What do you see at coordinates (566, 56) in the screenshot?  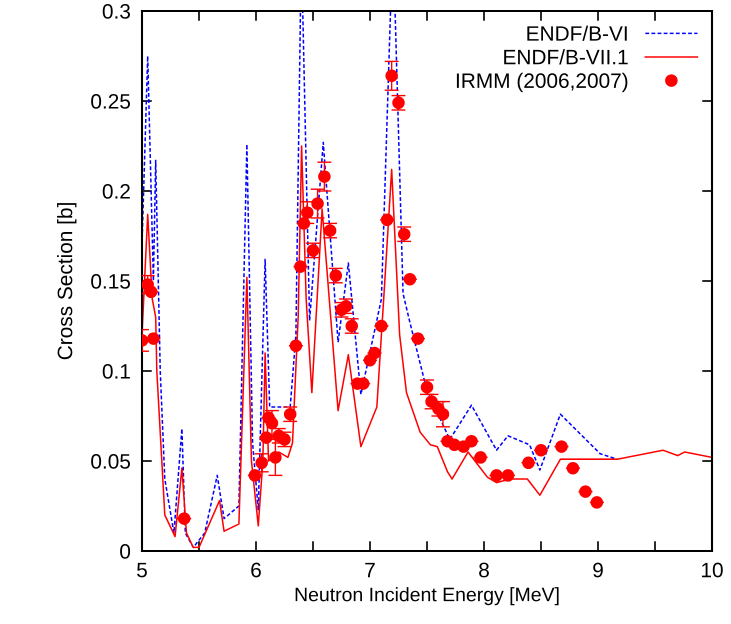 I see `legend-label: ENDF/B-VII.1` at bounding box center [566, 56].